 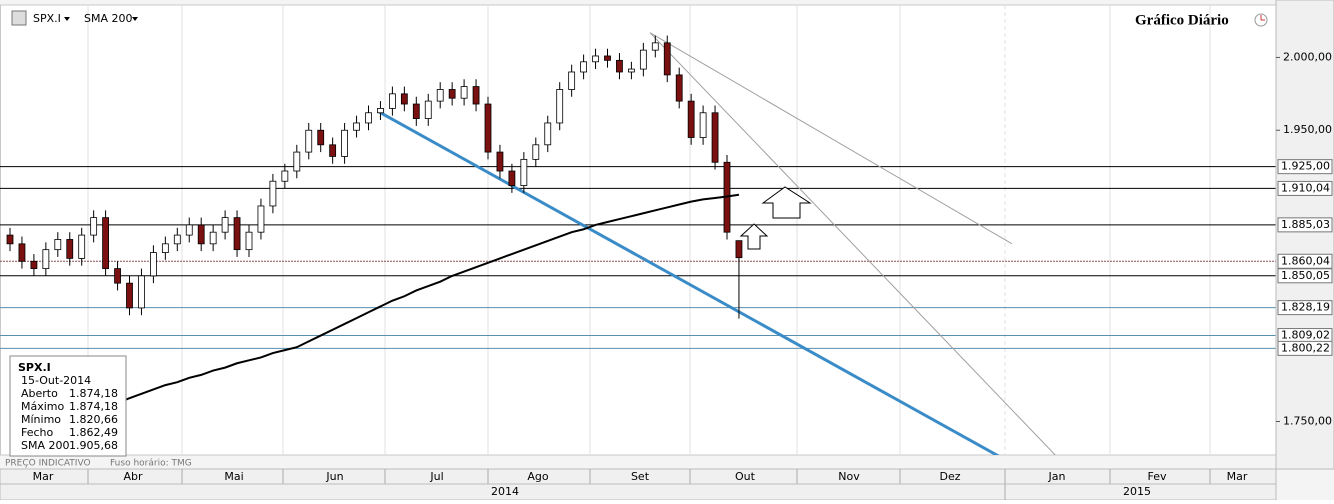 I want to click on x-tick-label: Jan, so click(x=1057, y=476).